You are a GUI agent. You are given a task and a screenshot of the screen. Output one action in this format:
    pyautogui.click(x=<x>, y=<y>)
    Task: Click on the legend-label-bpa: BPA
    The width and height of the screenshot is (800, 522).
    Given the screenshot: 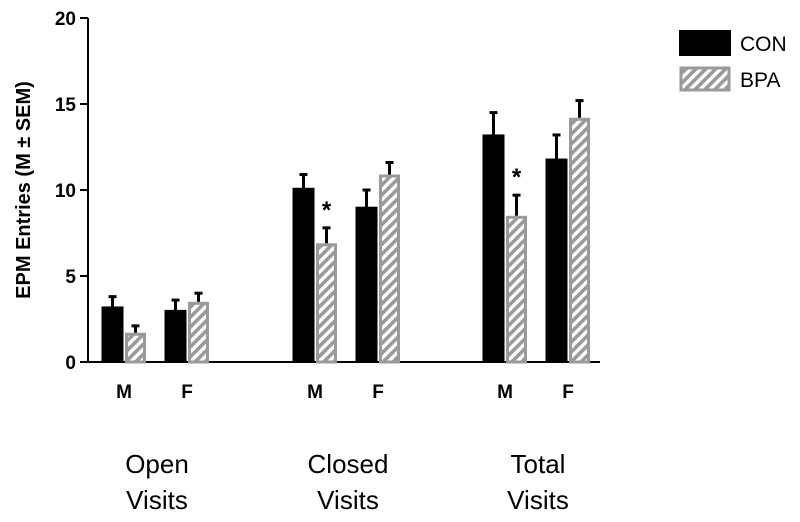 What is the action you would take?
    pyautogui.click(x=760, y=80)
    